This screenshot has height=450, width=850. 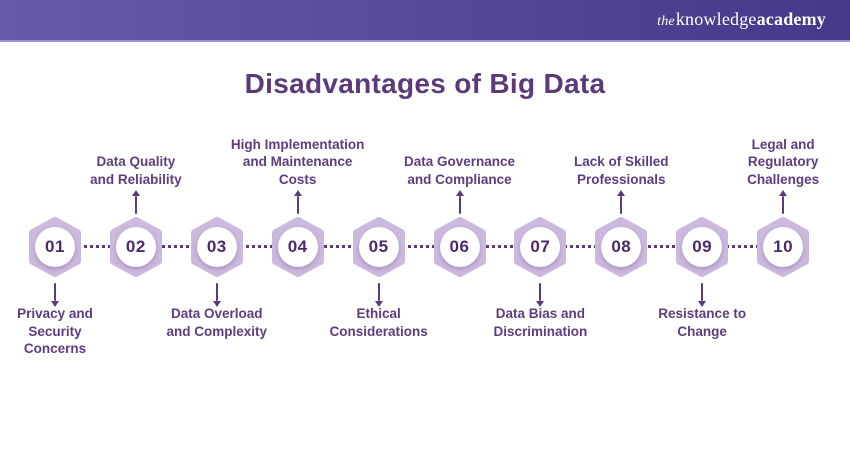 What do you see at coordinates (459, 170) in the screenshot?
I see `step-label: Data Governance and Compliance` at bounding box center [459, 170].